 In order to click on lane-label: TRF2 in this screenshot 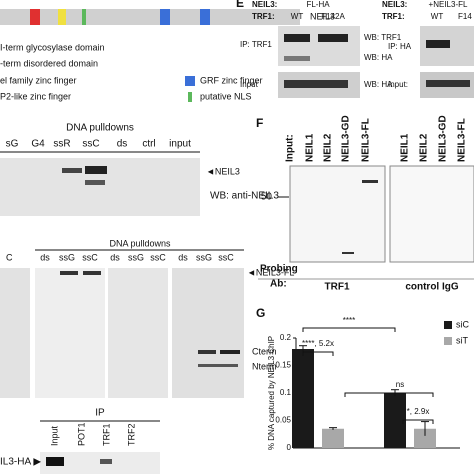, I will do `click(131, 435)`.